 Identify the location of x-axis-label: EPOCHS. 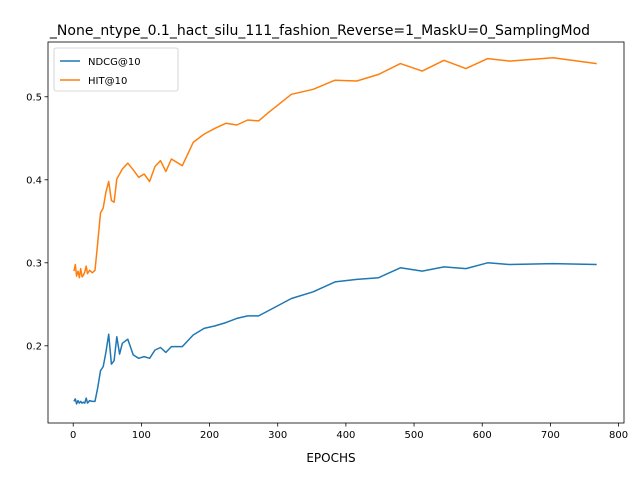
(330, 458).